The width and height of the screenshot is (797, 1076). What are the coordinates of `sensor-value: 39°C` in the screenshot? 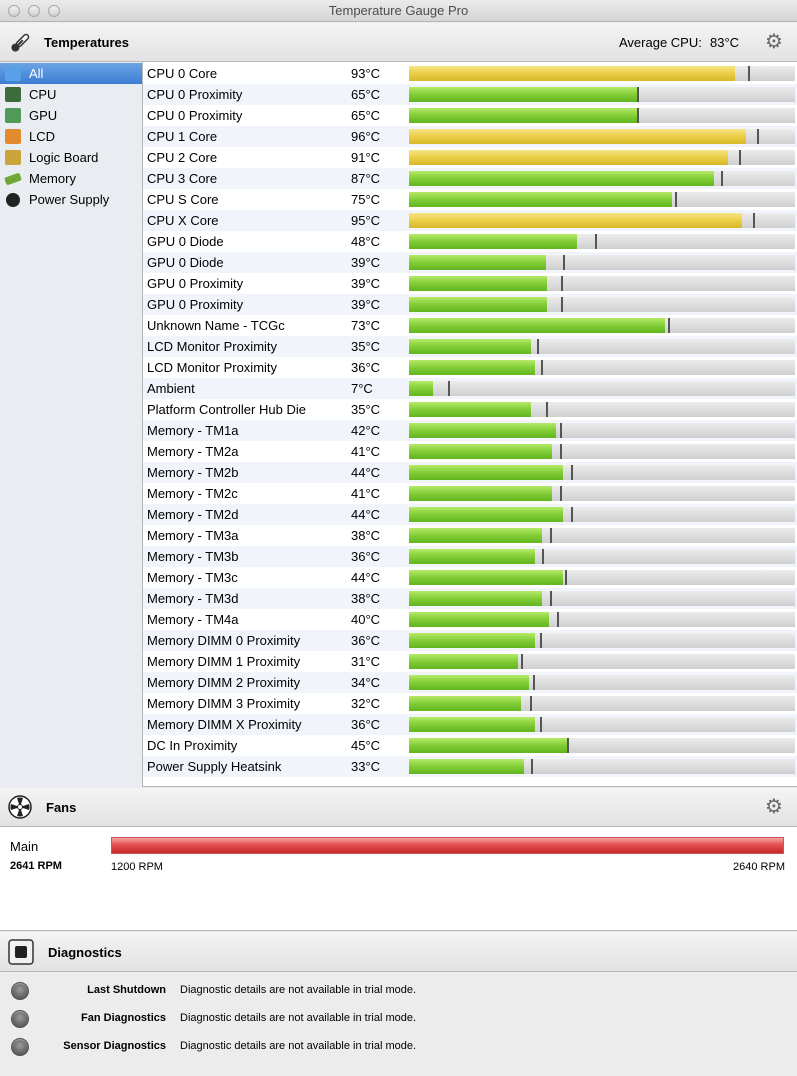 It's located at (366, 283).